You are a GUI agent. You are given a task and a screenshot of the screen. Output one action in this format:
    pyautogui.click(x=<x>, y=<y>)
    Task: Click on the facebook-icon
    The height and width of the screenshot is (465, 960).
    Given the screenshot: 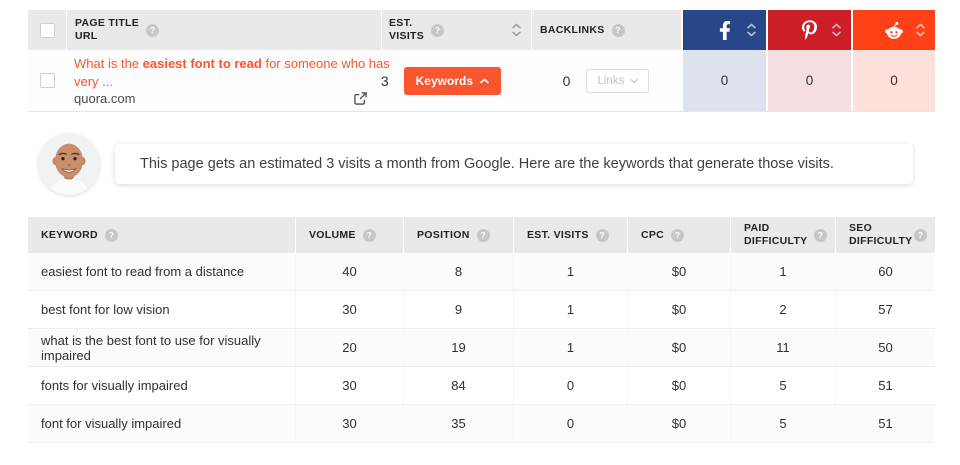 What is the action you would take?
    pyautogui.click(x=725, y=30)
    